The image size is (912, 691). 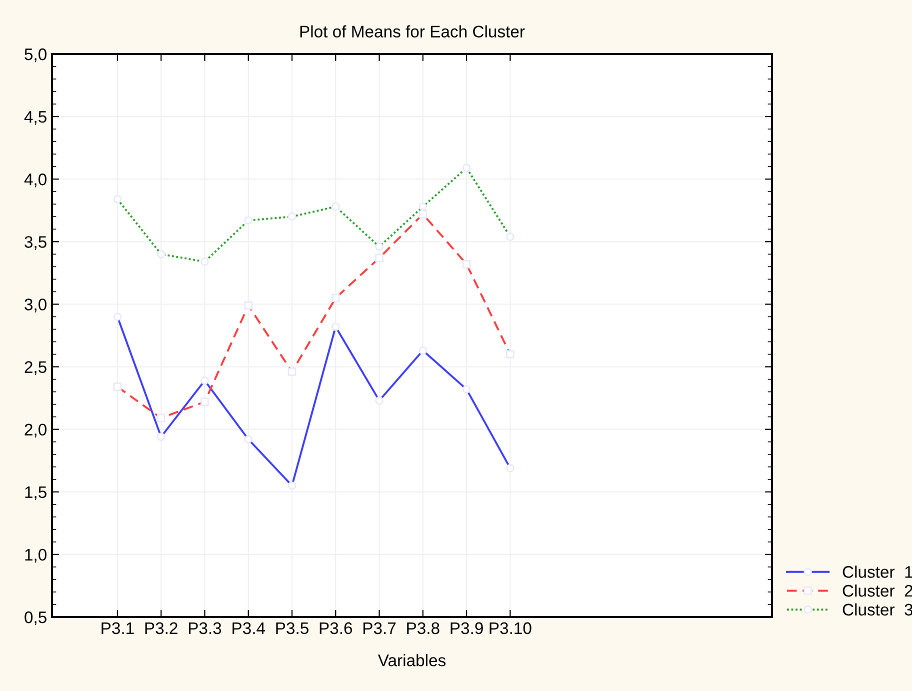 What do you see at coordinates (511, 628) in the screenshot?
I see `x-tick-label: P3.10` at bounding box center [511, 628].